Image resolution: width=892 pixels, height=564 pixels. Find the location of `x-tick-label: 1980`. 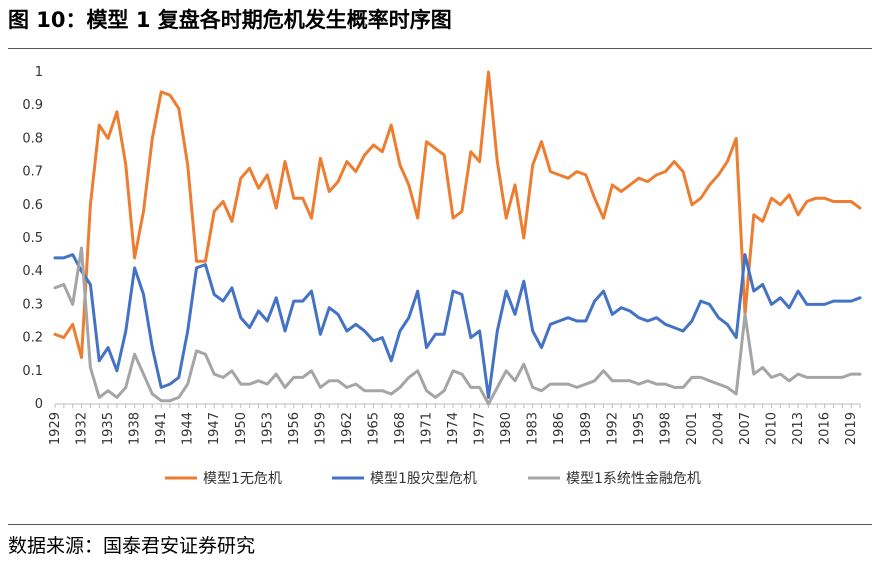

x-tick-label: 1980 is located at coordinates (506, 428).